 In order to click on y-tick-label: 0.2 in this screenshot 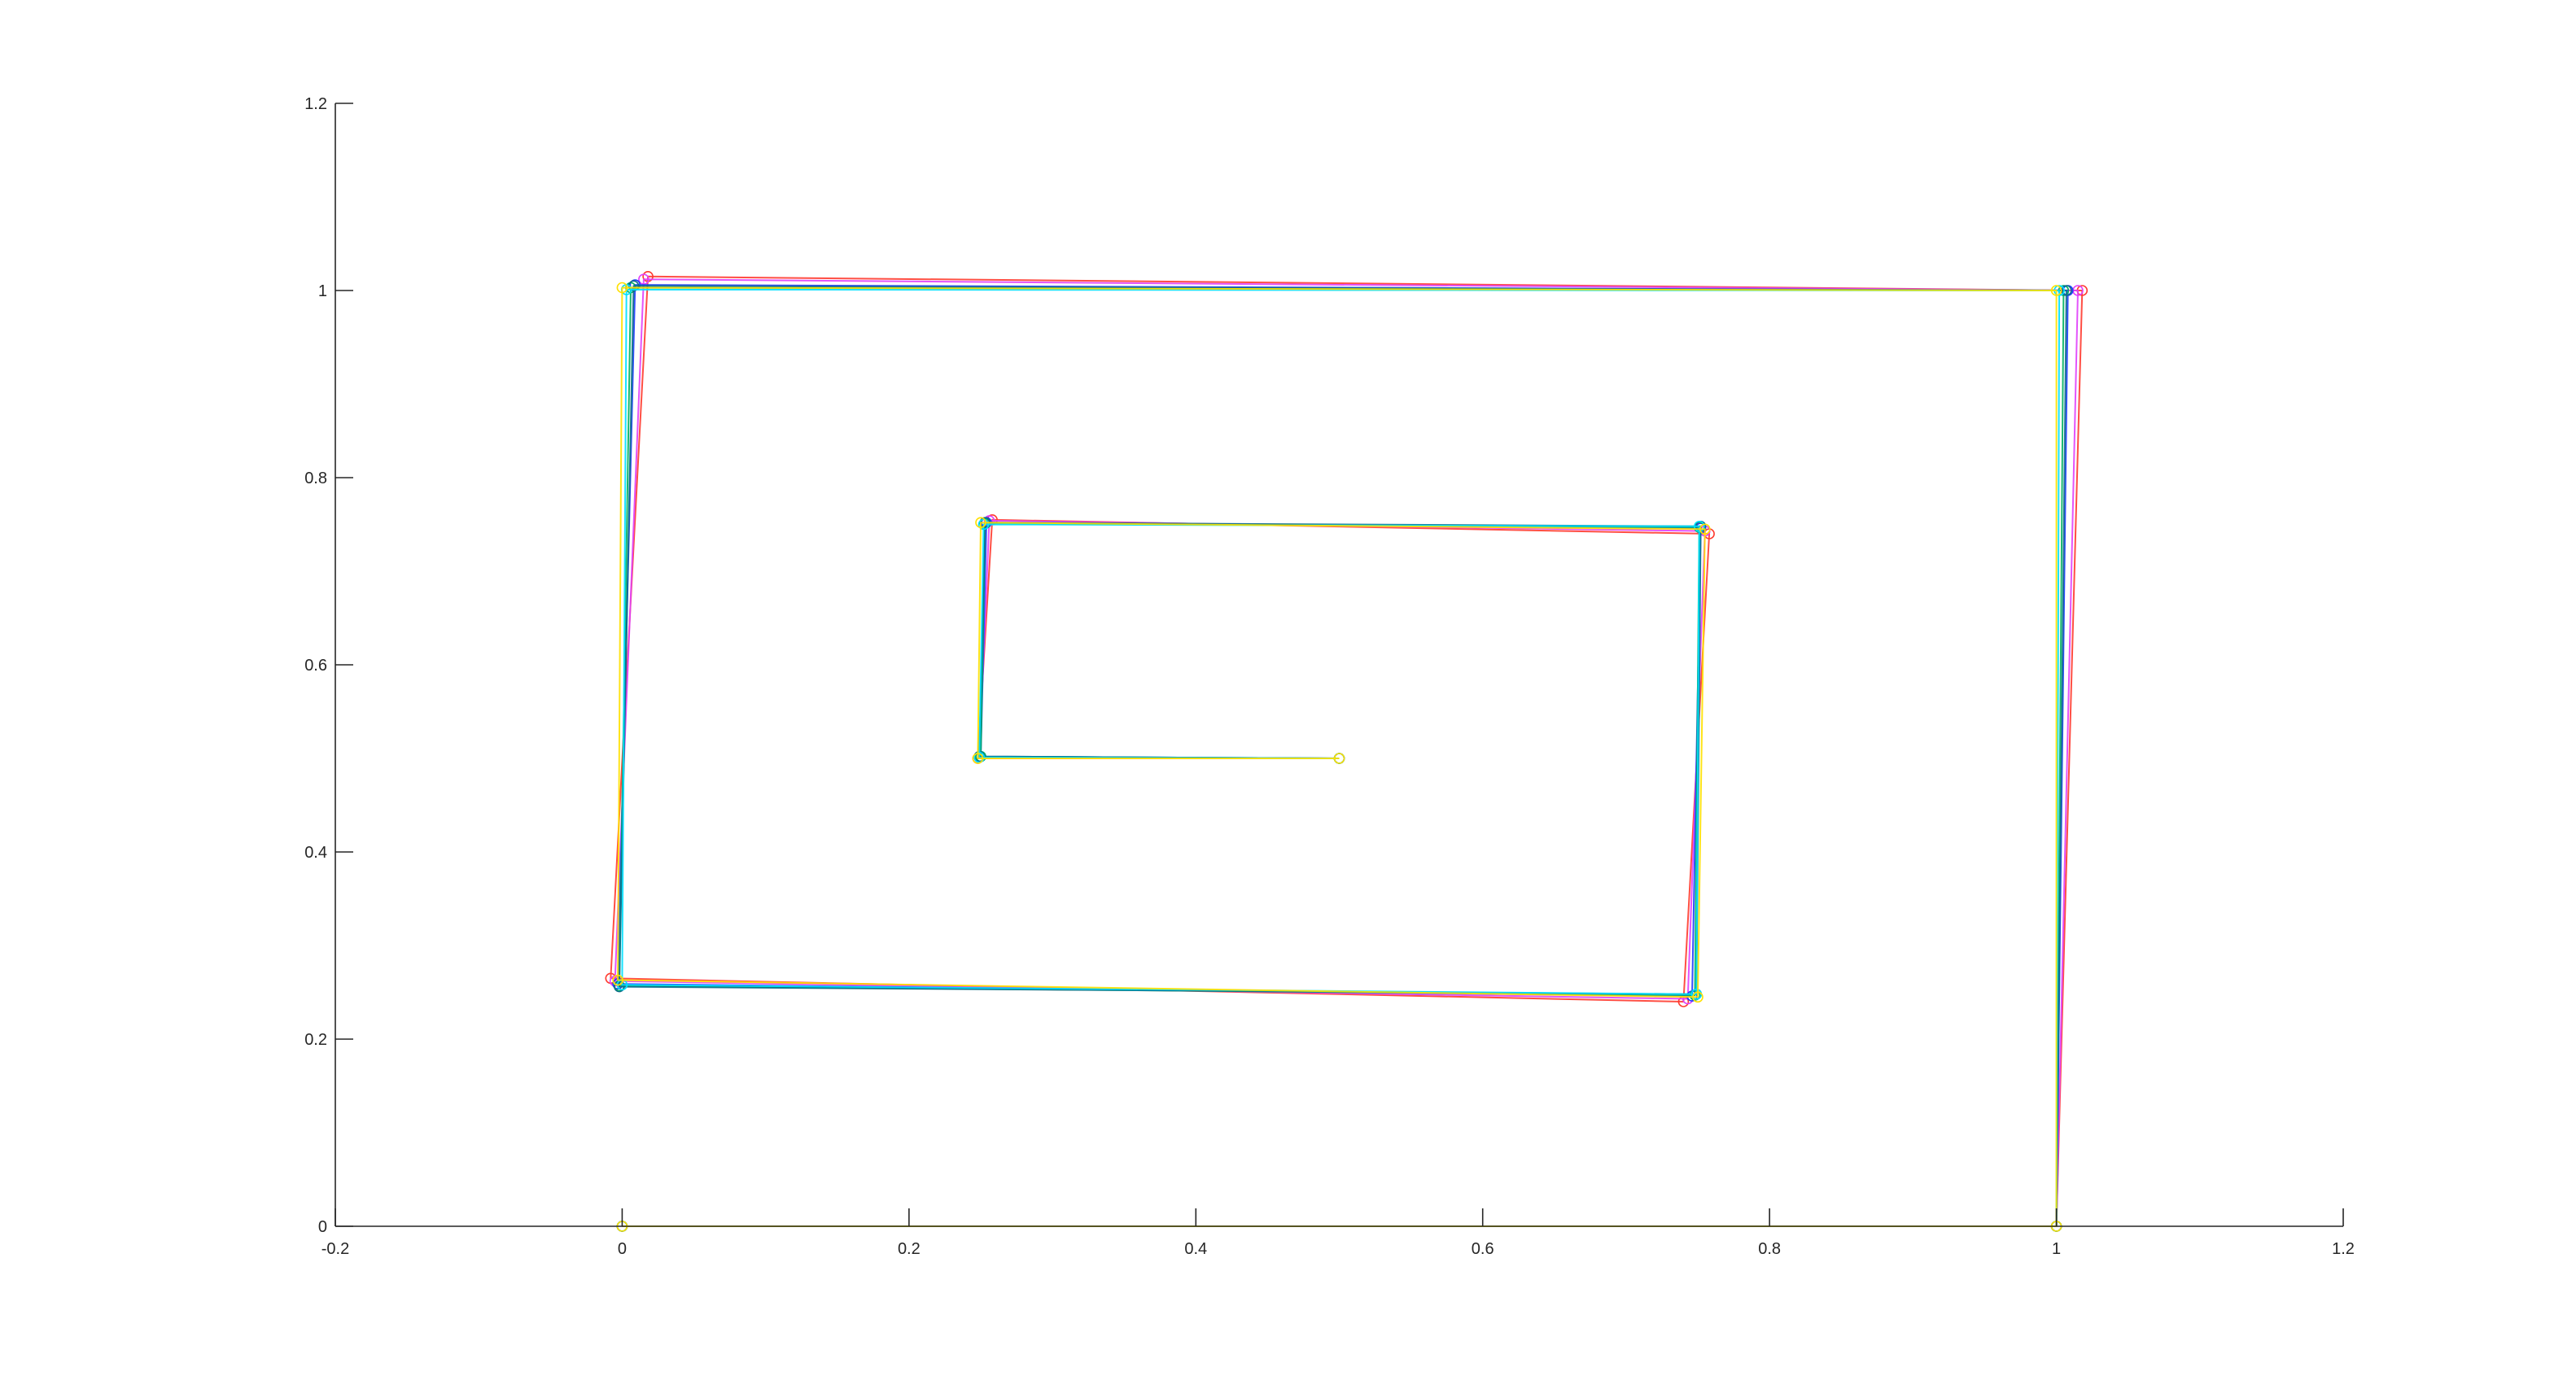, I will do `click(315, 1040)`.